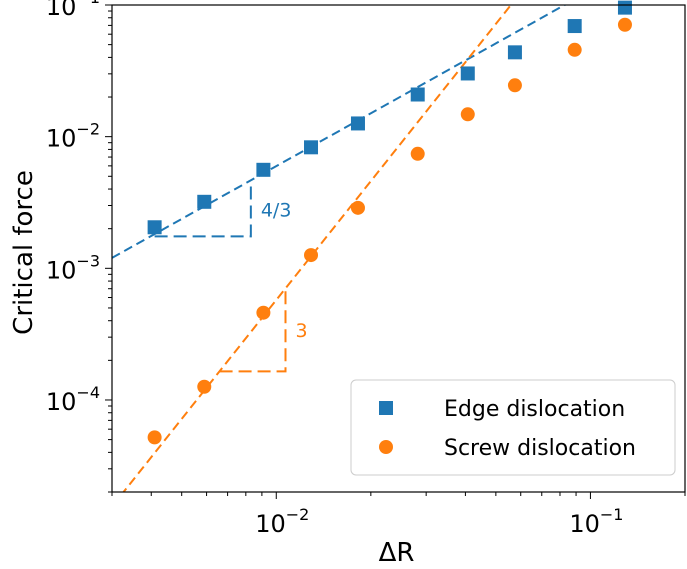  What do you see at coordinates (24, 252) in the screenshot?
I see `y-axis-label: Critical force` at bounding box center [24, 252].